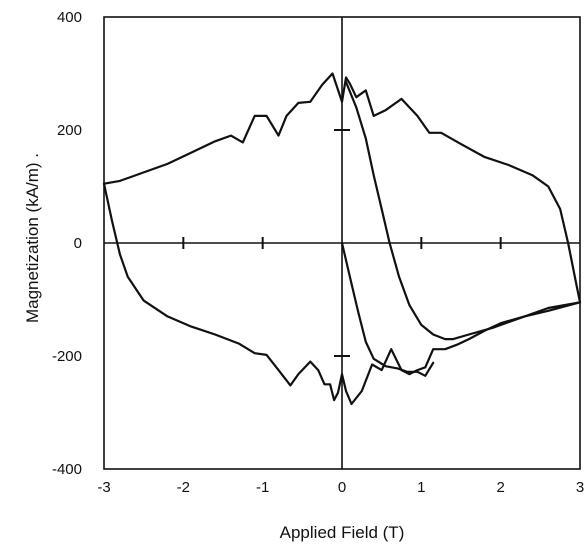  What do you see at coordinates (183, 487) in the screenshot?
I see `x-tick-label: -2` at bounding box center [183, 487].